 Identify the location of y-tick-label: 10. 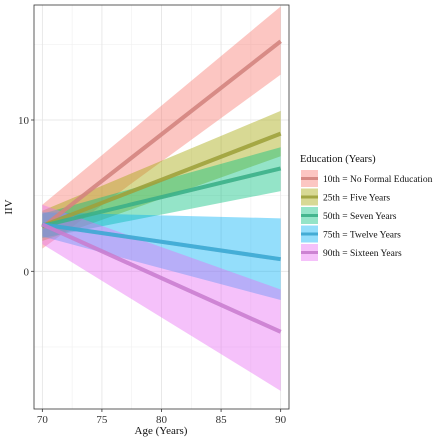
(24, 121).